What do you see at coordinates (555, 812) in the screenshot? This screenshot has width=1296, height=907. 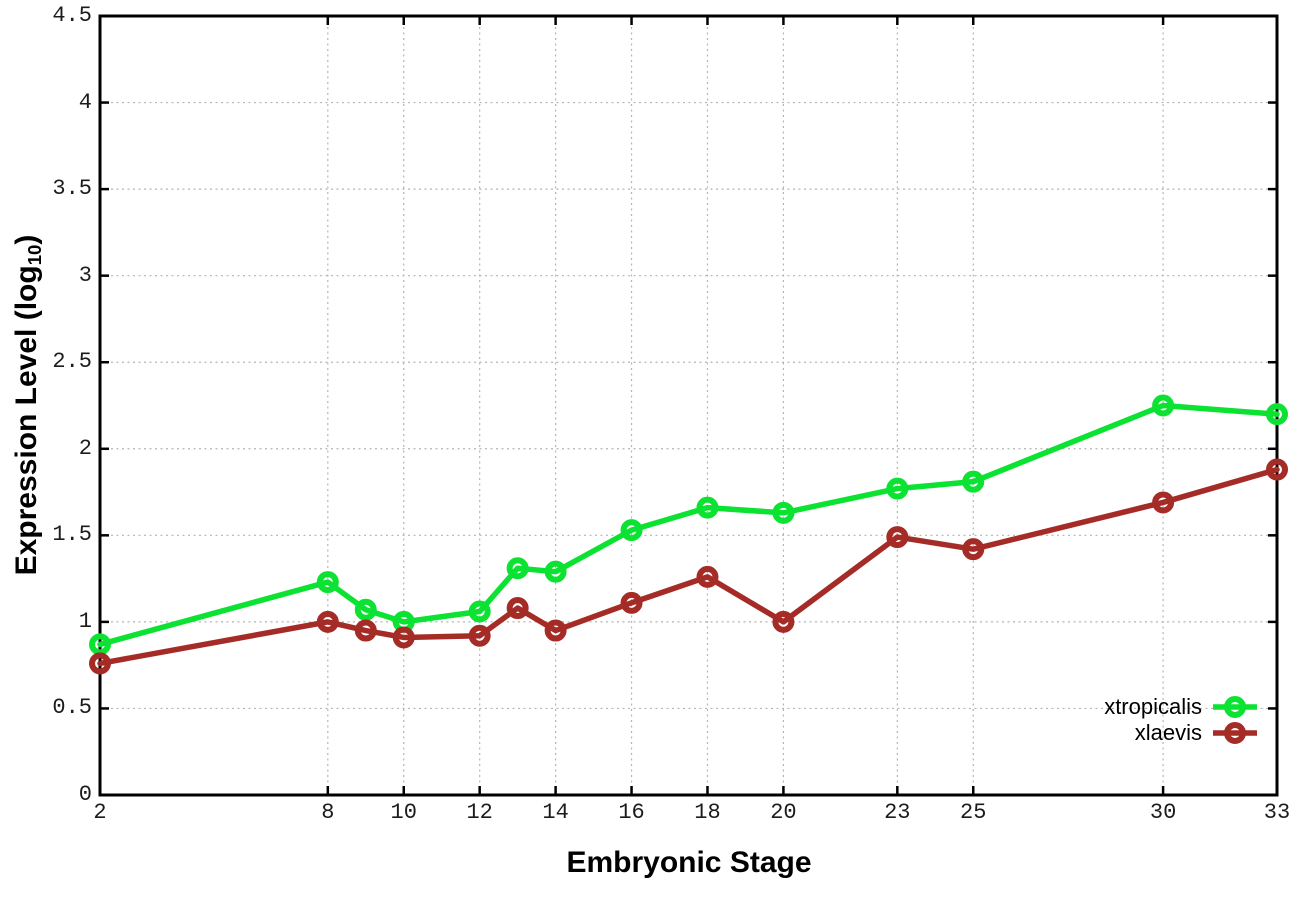 I see `x-tick-label: 14` at bounding box center [555, 812].